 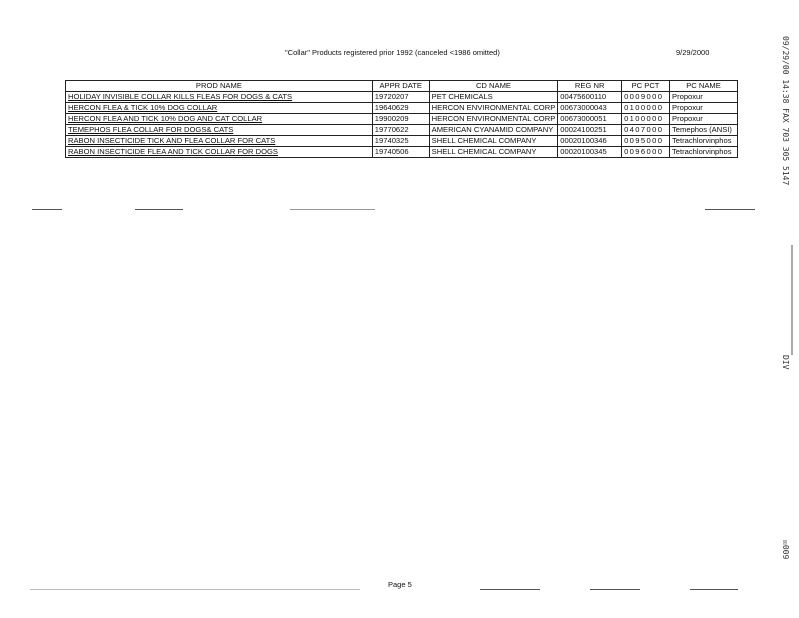 I want to click on cell-appr-date: 19740506, so click(x=400, y=152).